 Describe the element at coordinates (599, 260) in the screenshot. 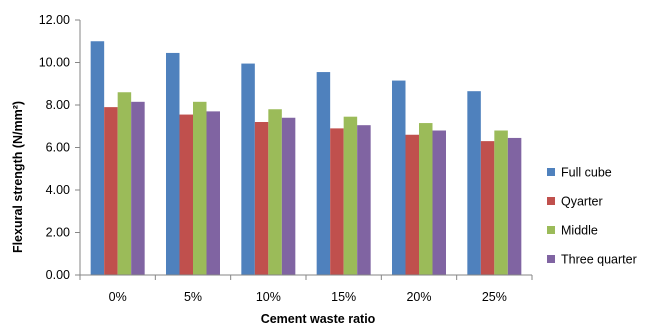

I see `legend-label: Three quarter` at that location.